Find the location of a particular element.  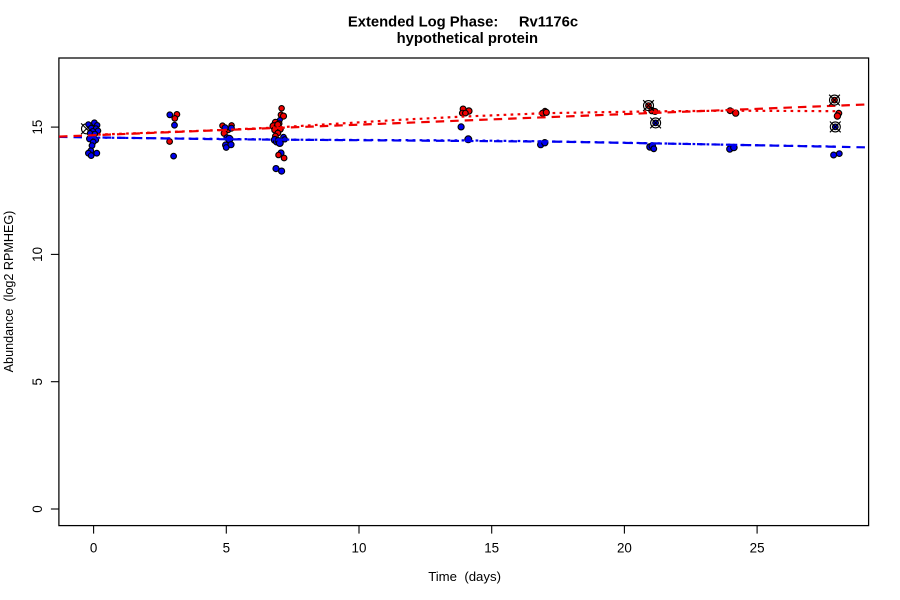

svg-text: 25 is located at coordinates (757, 547).